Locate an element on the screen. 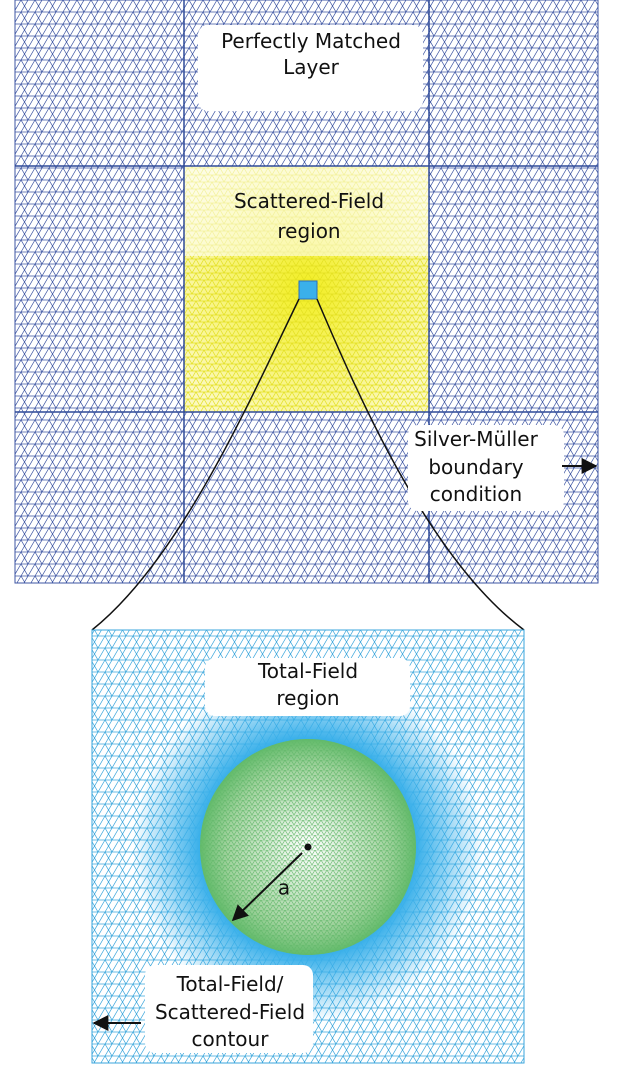 Image resolution: width=617 pixels, height=1068 pixels. label-line: Layer is located at coordinates (311, 67).